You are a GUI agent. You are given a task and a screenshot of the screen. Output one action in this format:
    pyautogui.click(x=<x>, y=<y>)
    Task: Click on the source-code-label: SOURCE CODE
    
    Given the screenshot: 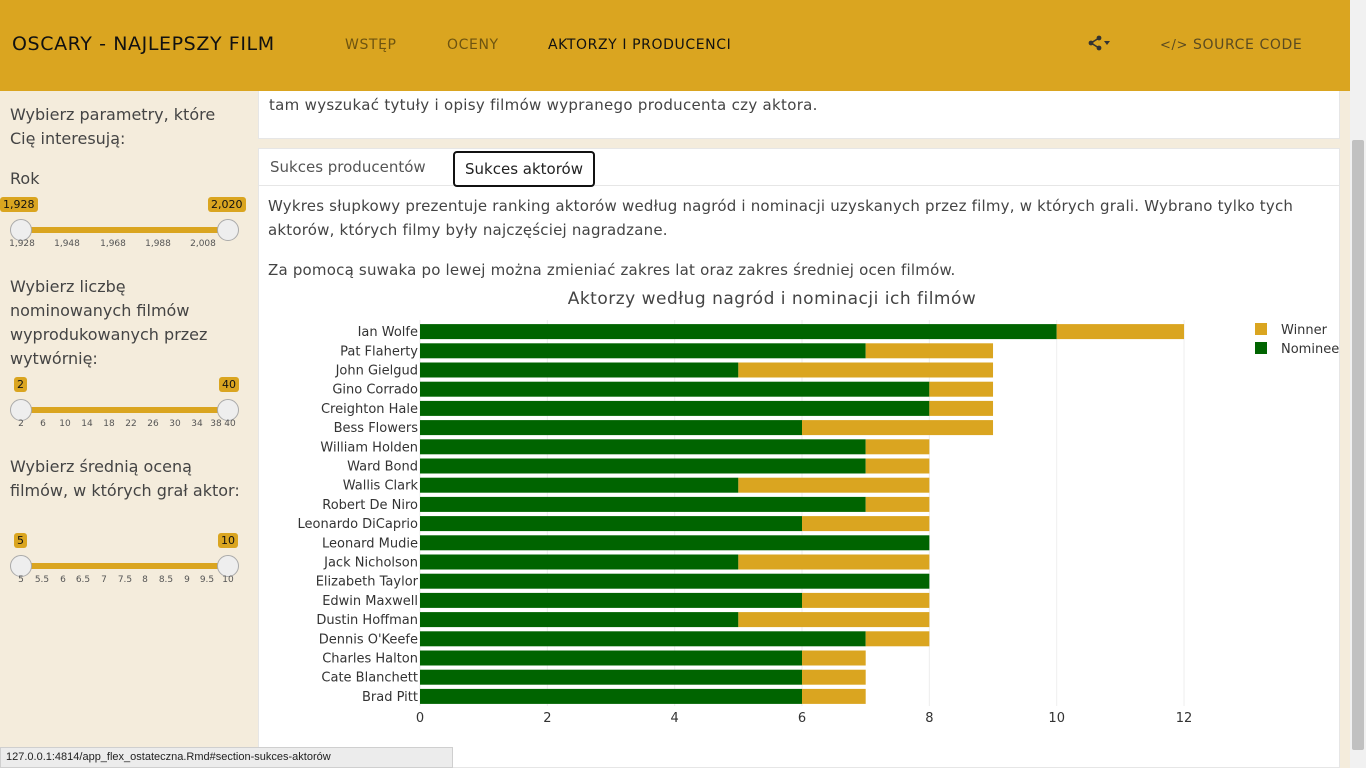 What is the action you would take?
    pyautogui.click(x=1248, y=45)
    